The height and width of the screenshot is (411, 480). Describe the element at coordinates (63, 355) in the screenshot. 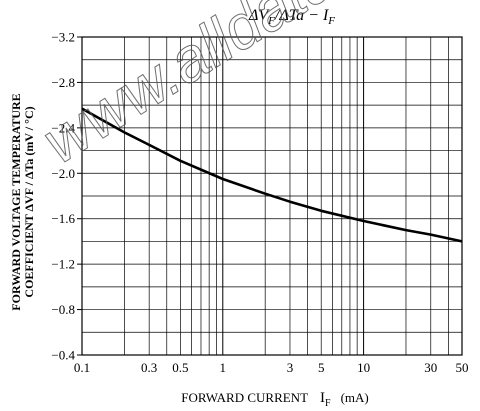

I see `y-tick-label: −0.4` at that location.